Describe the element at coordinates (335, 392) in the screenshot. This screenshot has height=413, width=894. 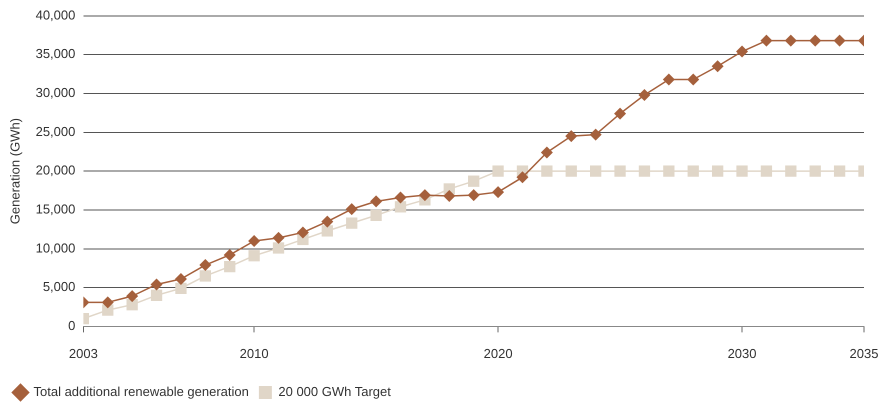
I see `legend-label: 20 000 GWh Target` at that location.